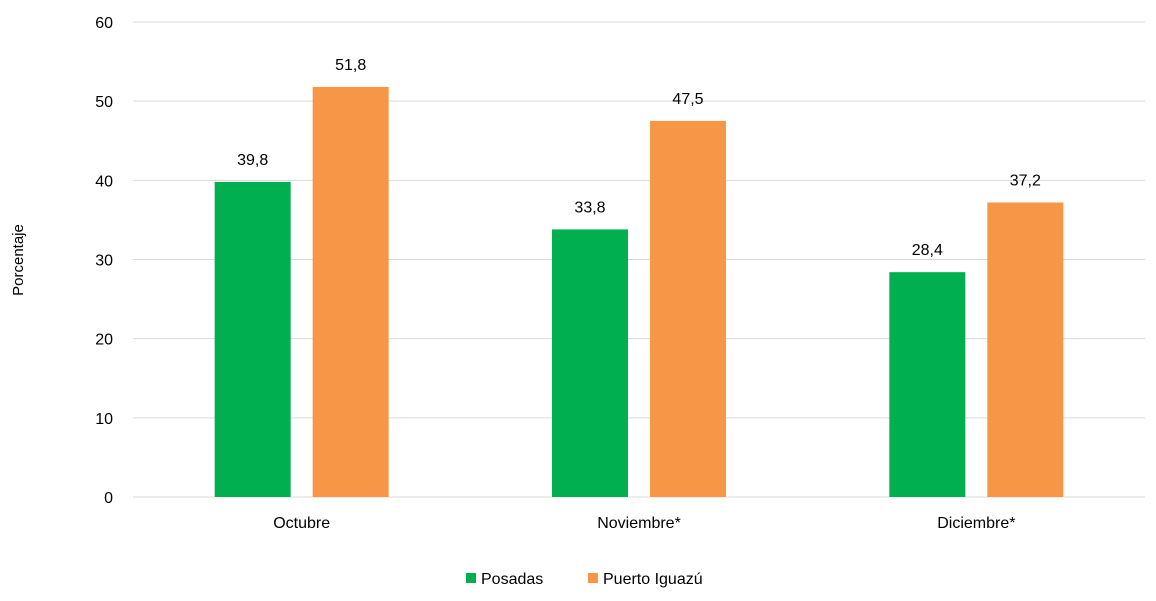  I want to click on x-axis-ticks: Octubre Noviembre* Diciembre*, so click(644, 523).